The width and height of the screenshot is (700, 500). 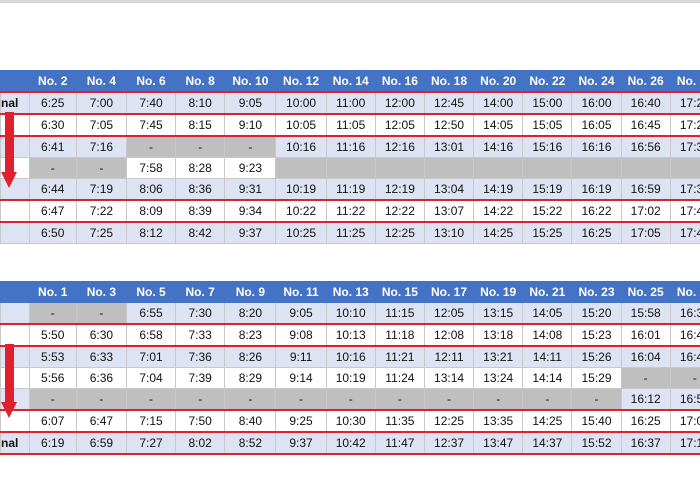 What do you see at coordinates (250, 378) in the screenshot?
I see `time-cell: 8:29` at bounding box center [250, 378].